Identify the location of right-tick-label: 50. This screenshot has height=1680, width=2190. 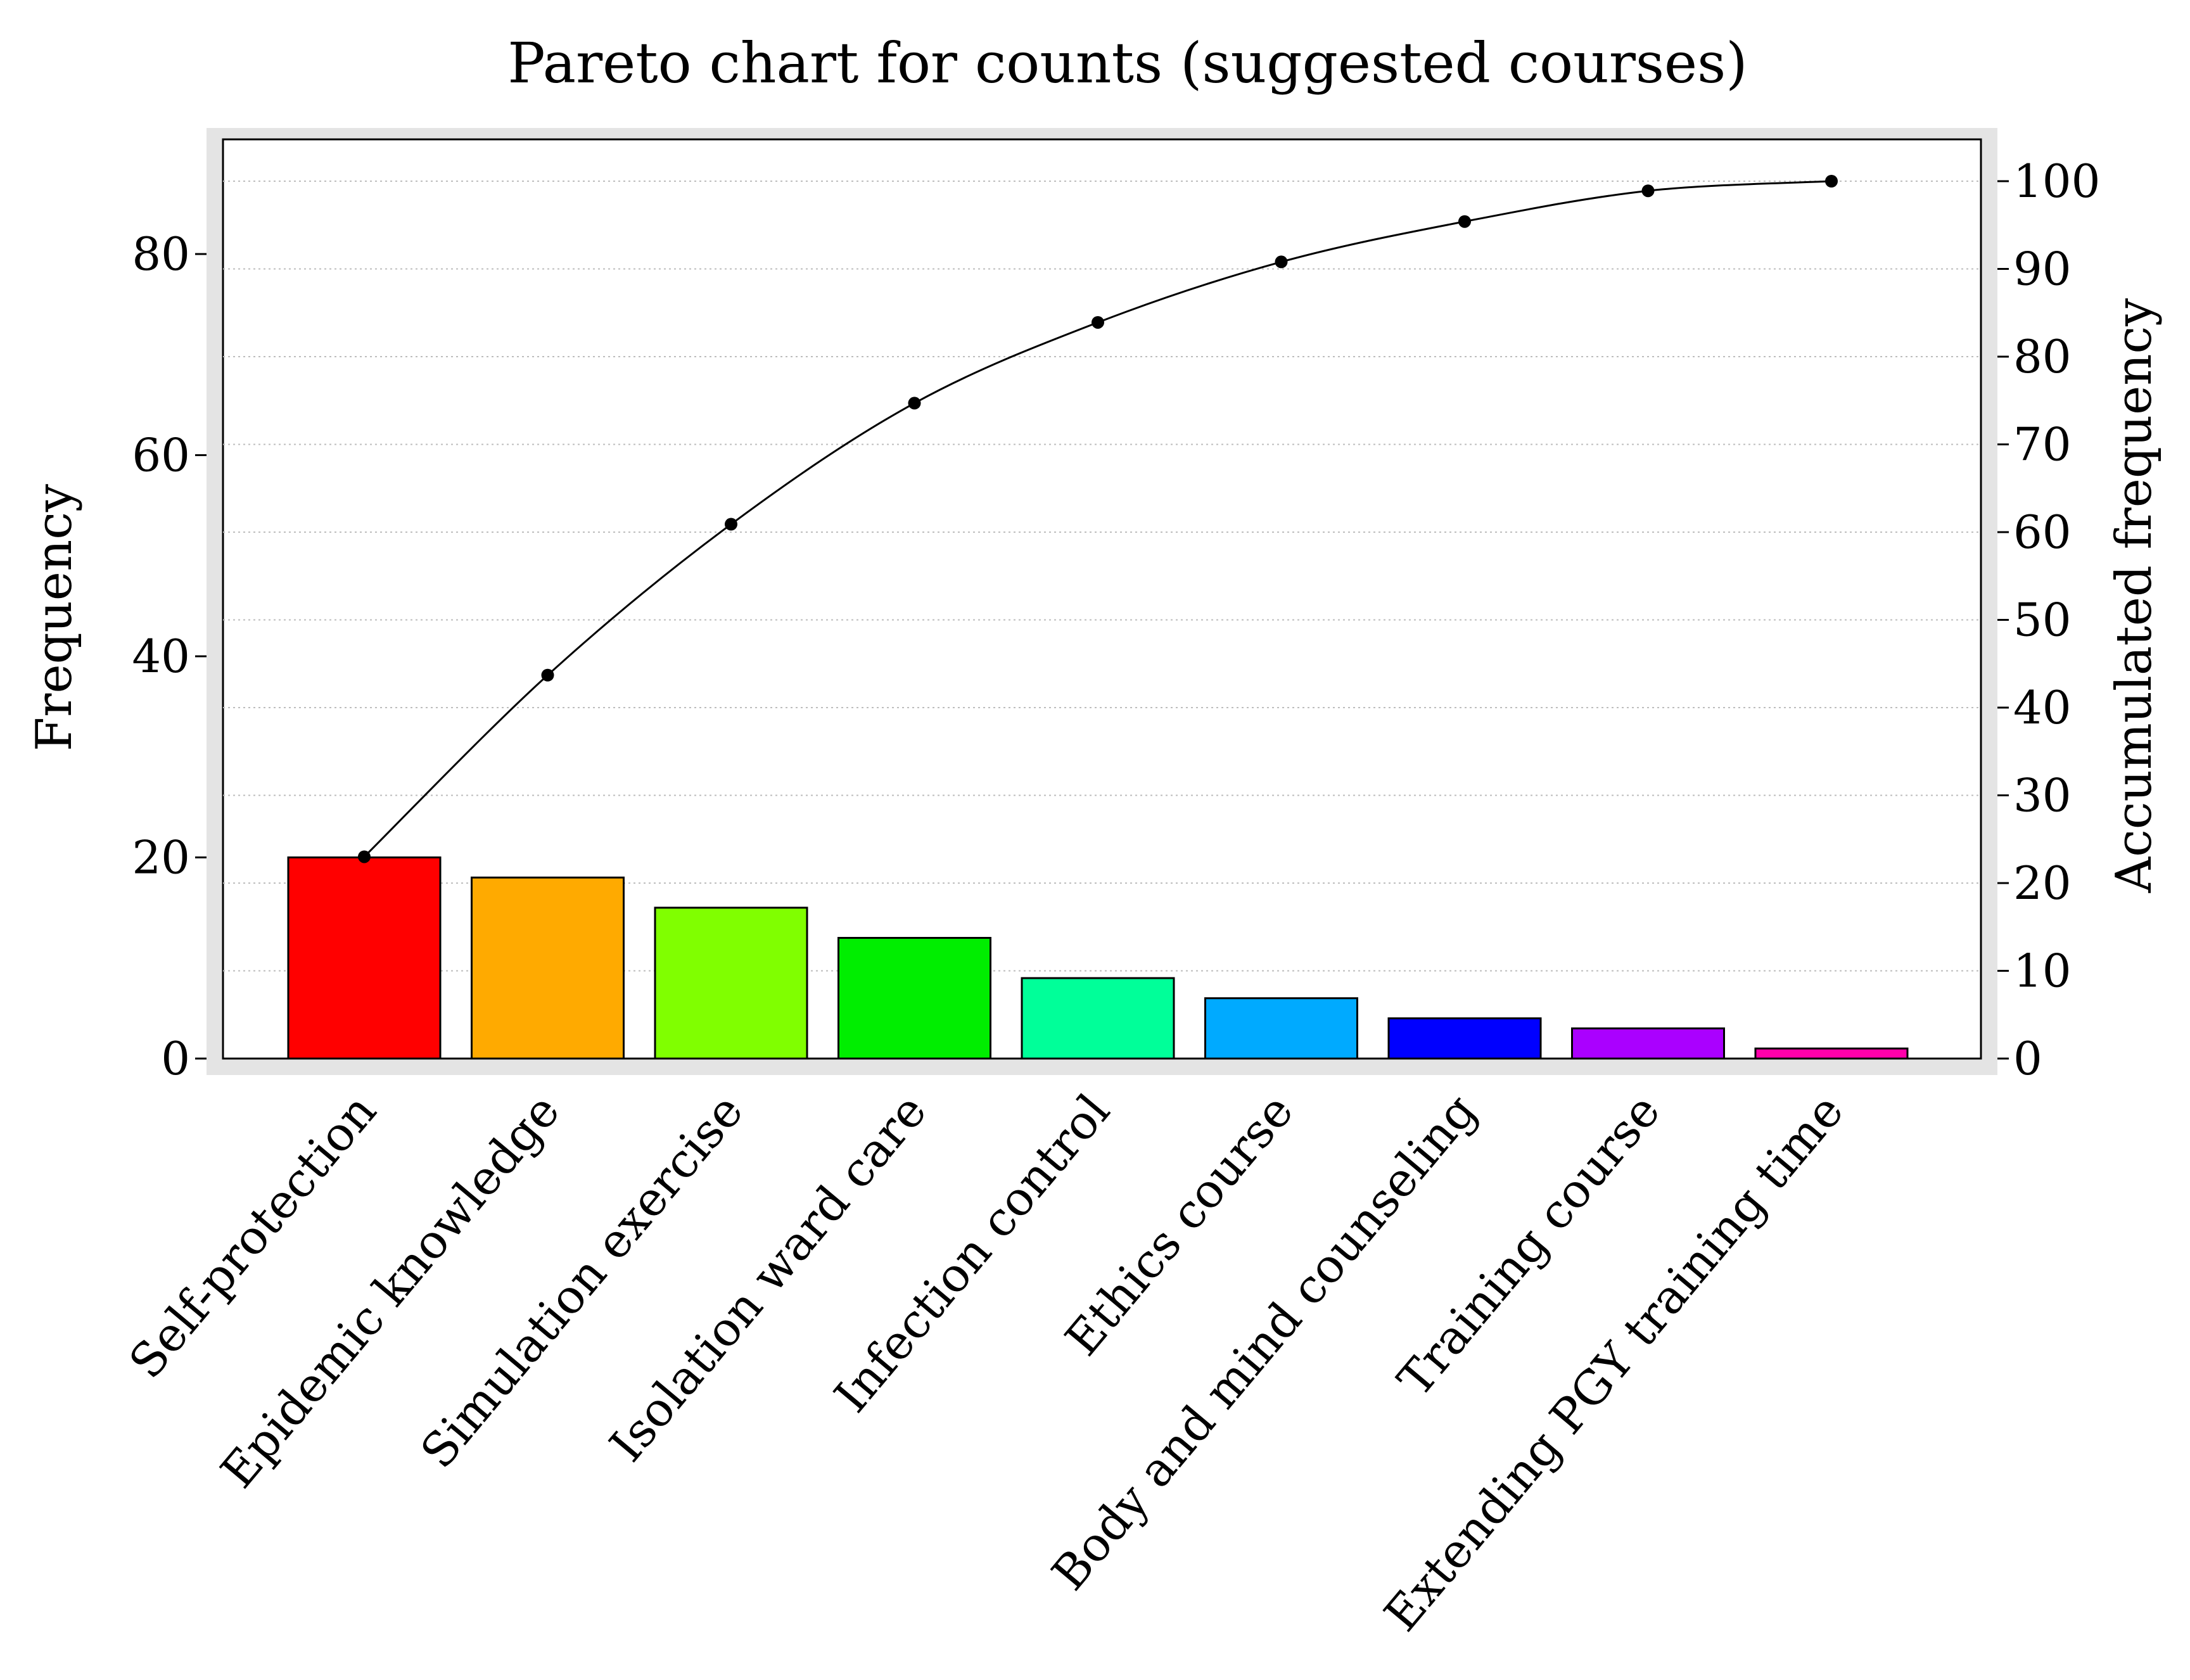
(2042, 620).